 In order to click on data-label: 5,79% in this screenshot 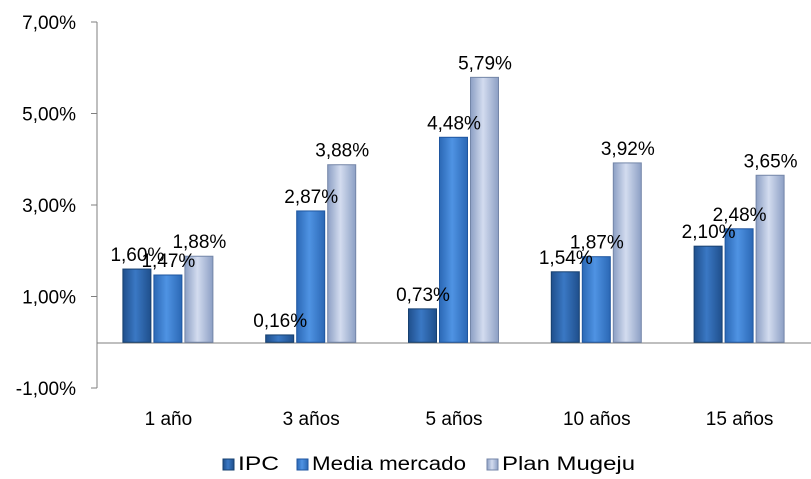, I will do `click(485, 63)`.